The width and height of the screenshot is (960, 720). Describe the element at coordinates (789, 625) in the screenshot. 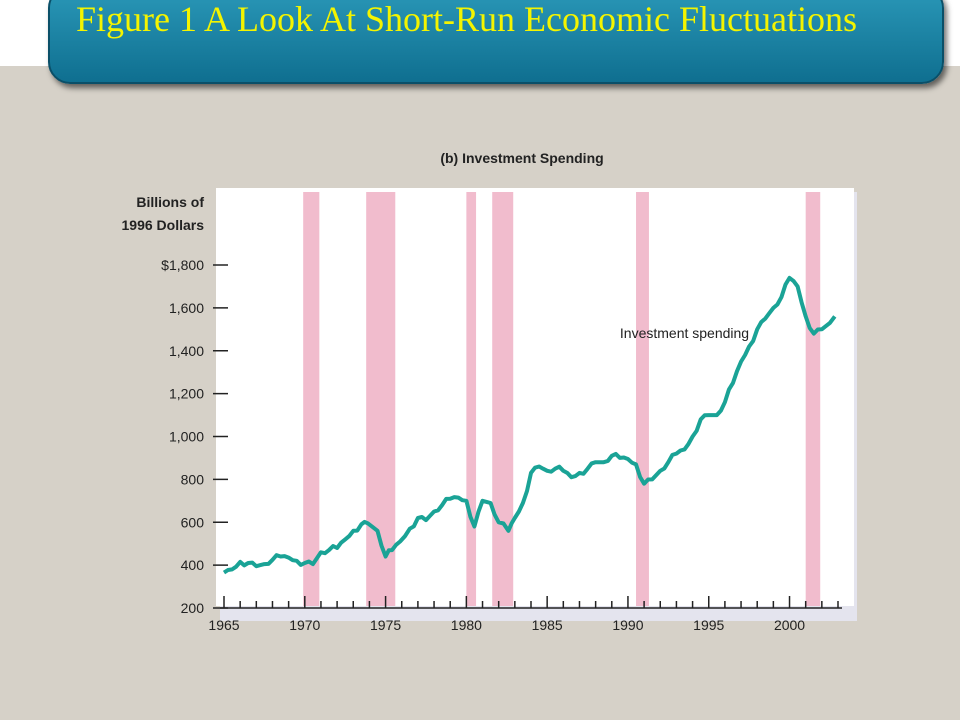

I see `x-tick-label-2000: 2000` at that location.